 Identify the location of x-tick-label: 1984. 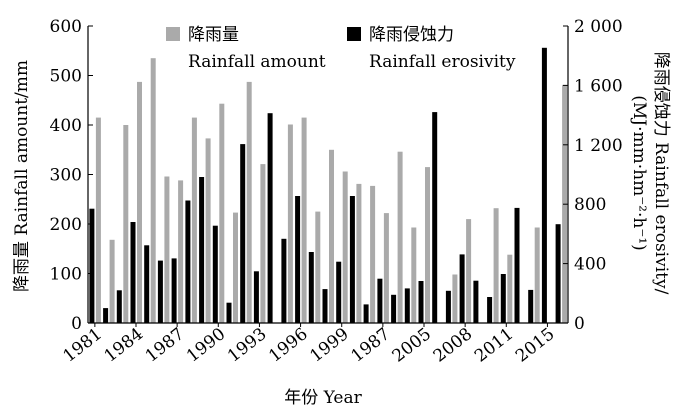
(124, 345).